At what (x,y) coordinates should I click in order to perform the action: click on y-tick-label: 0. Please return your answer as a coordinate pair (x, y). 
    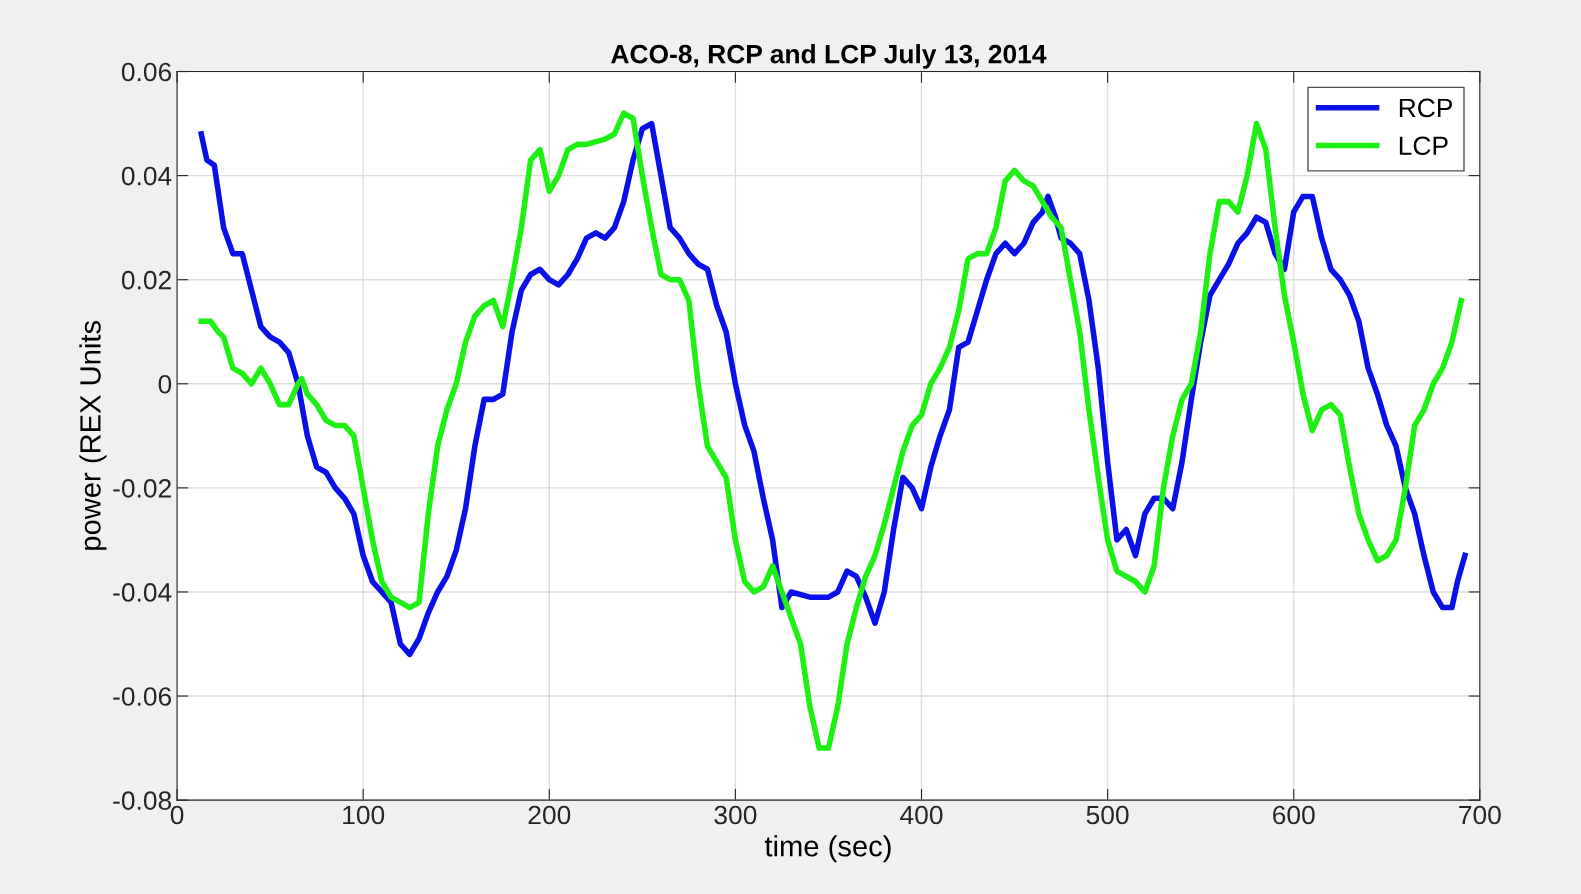
    Looking at the image, I should click on (165, 384).